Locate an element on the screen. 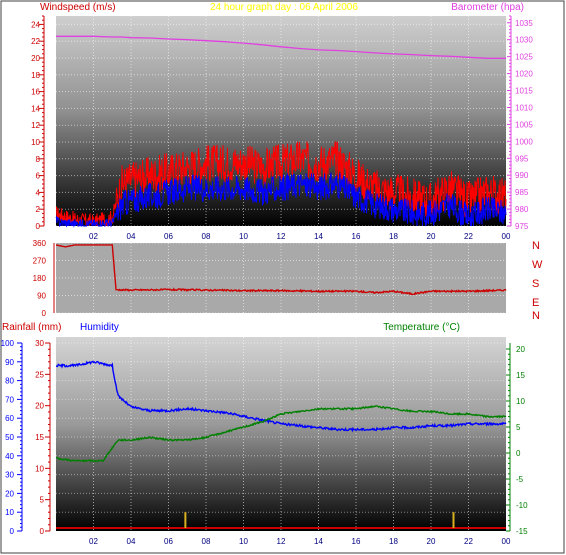  time-tick-label-p1: 08 is located at coordinates (206, 236).